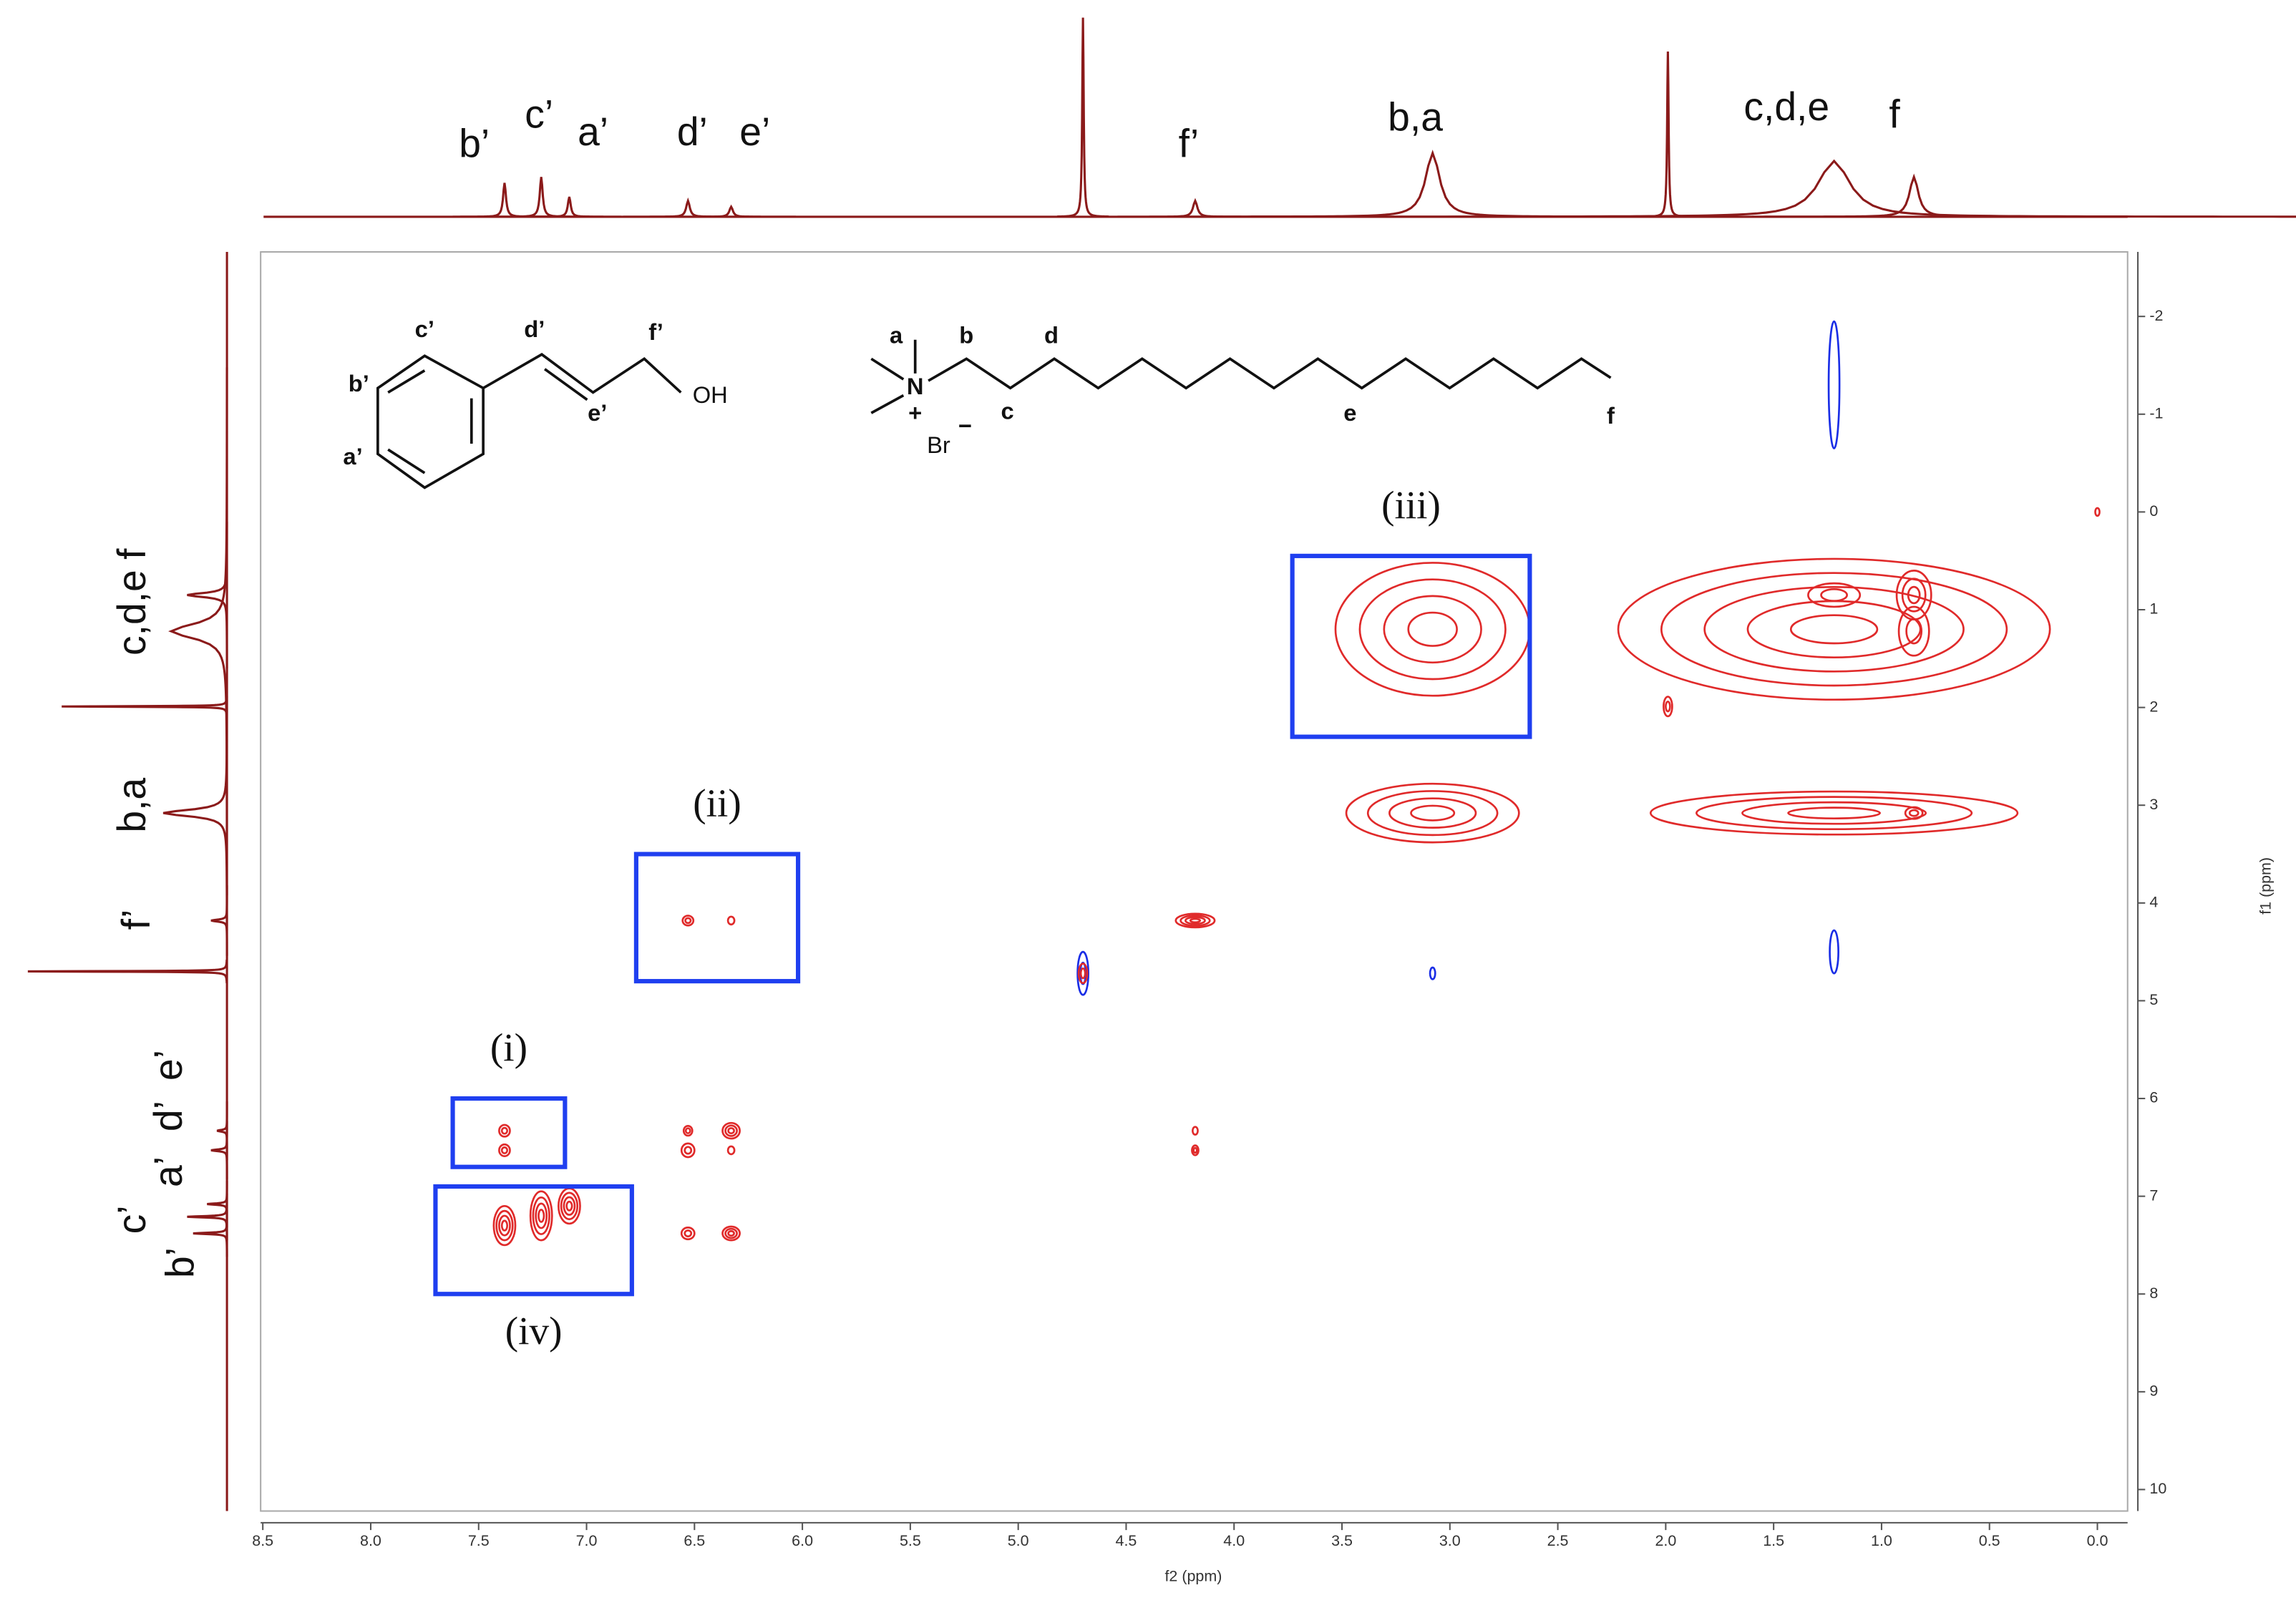  I want to click on x-tick-label: 5.0, so click(1019, 1540).